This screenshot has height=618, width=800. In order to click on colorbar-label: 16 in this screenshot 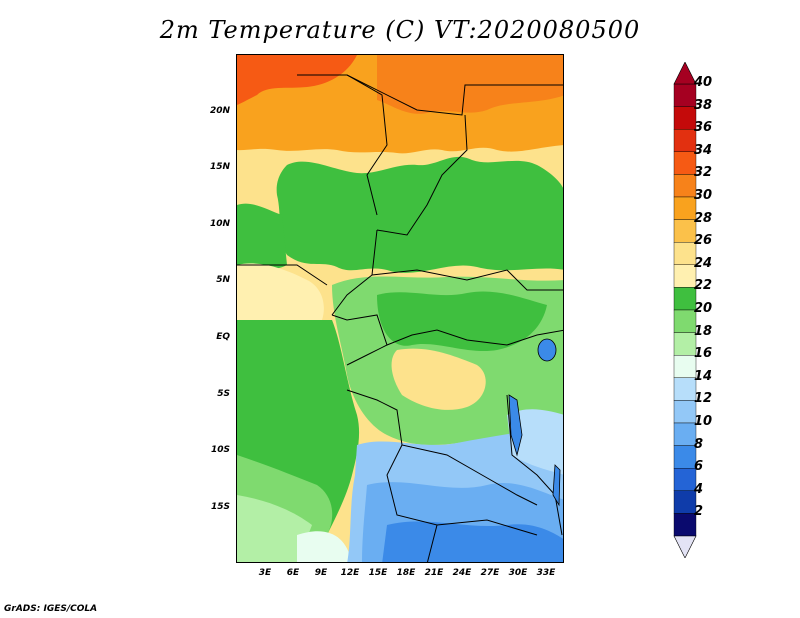, I will do `click(703, 354)`.